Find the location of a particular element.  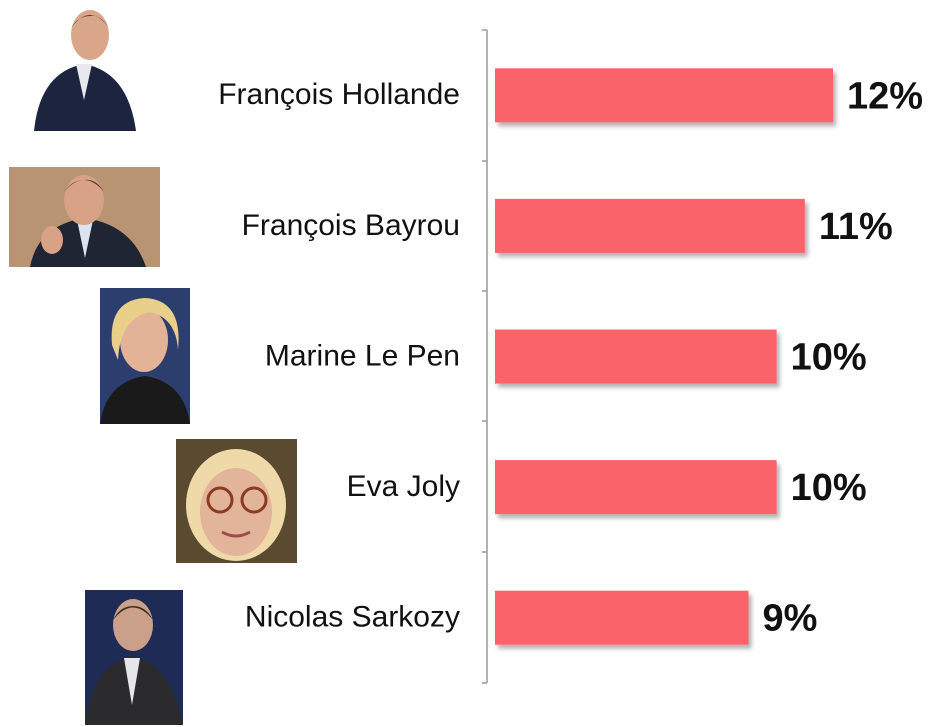

category-label: Nicolas Sarkozy is located at coordinates (352, 617).